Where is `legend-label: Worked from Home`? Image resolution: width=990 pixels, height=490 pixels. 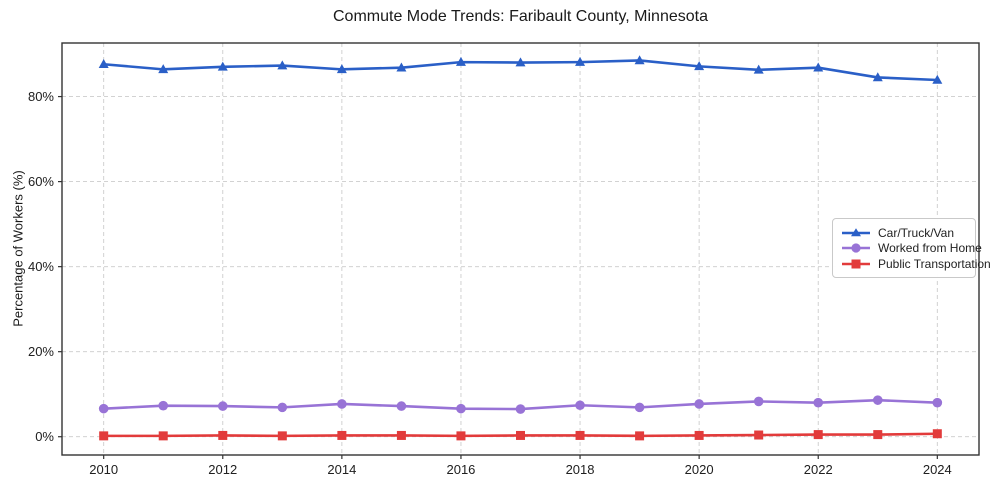
legend-label: Worked from Home is located at coordinates (930, 248).